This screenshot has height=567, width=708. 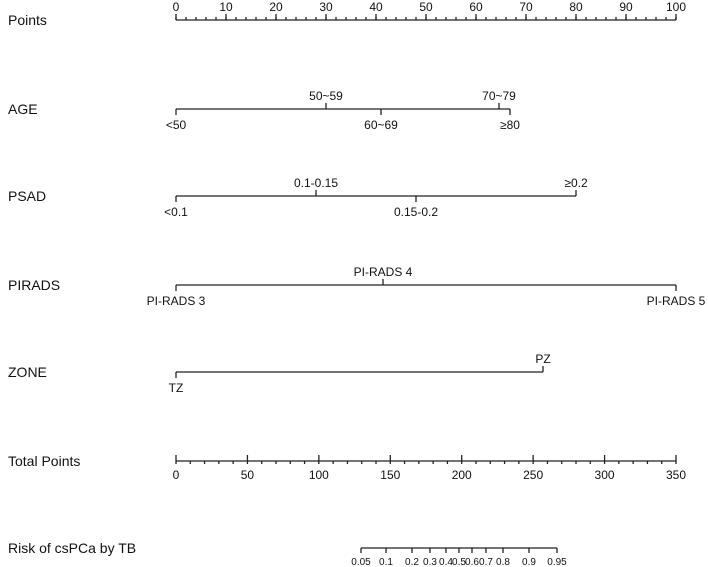 I want to click on row-label-zone: ZONE, so click(x=27, y=372).